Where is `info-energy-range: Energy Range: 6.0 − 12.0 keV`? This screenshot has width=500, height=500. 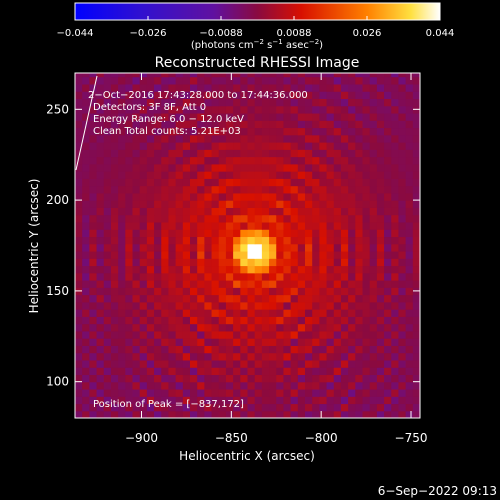
info-energy-range: Energy Range: 6.0 − 12.0 keV is located at coordinates (168, 119).